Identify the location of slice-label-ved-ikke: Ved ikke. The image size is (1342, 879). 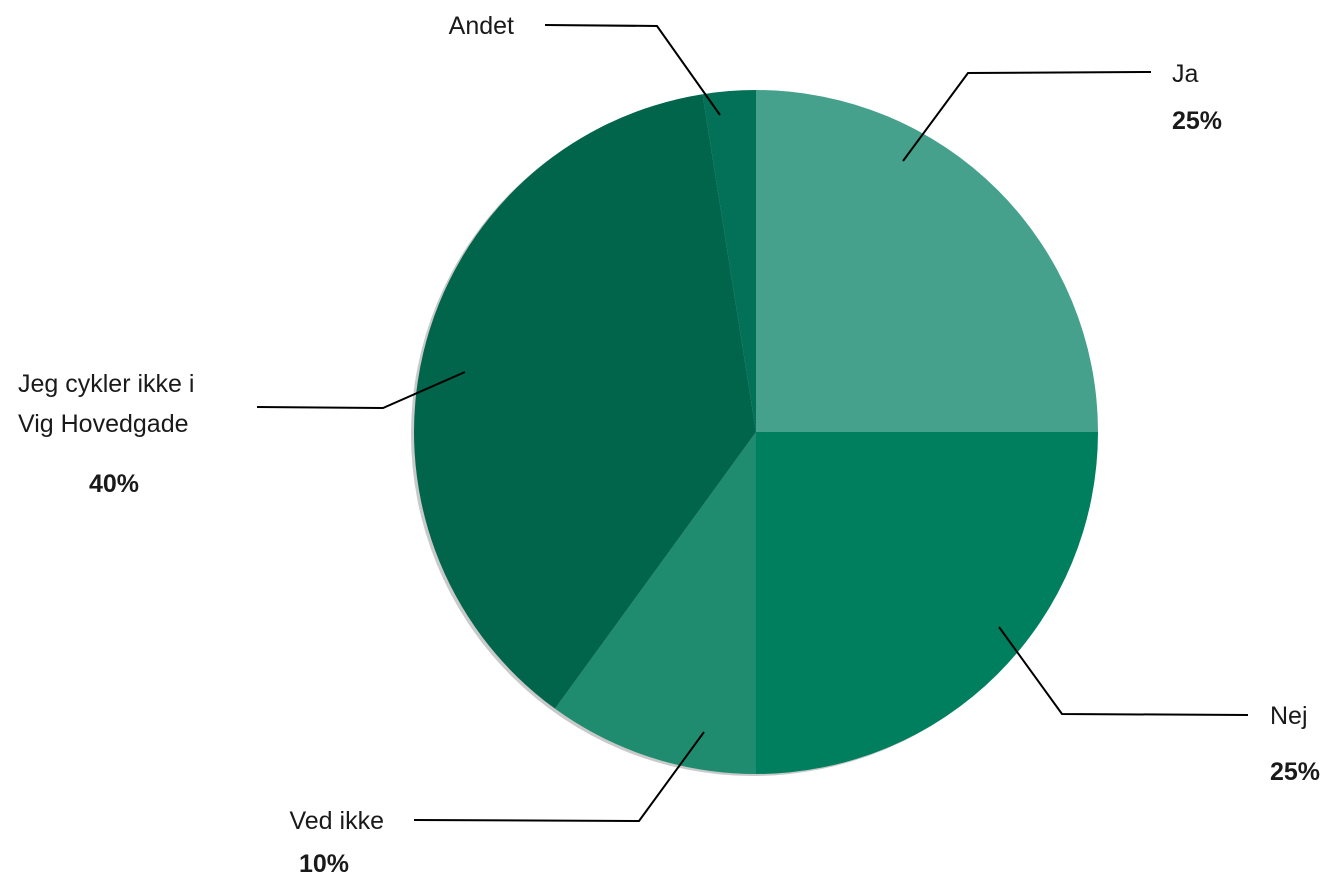
(336, 821).